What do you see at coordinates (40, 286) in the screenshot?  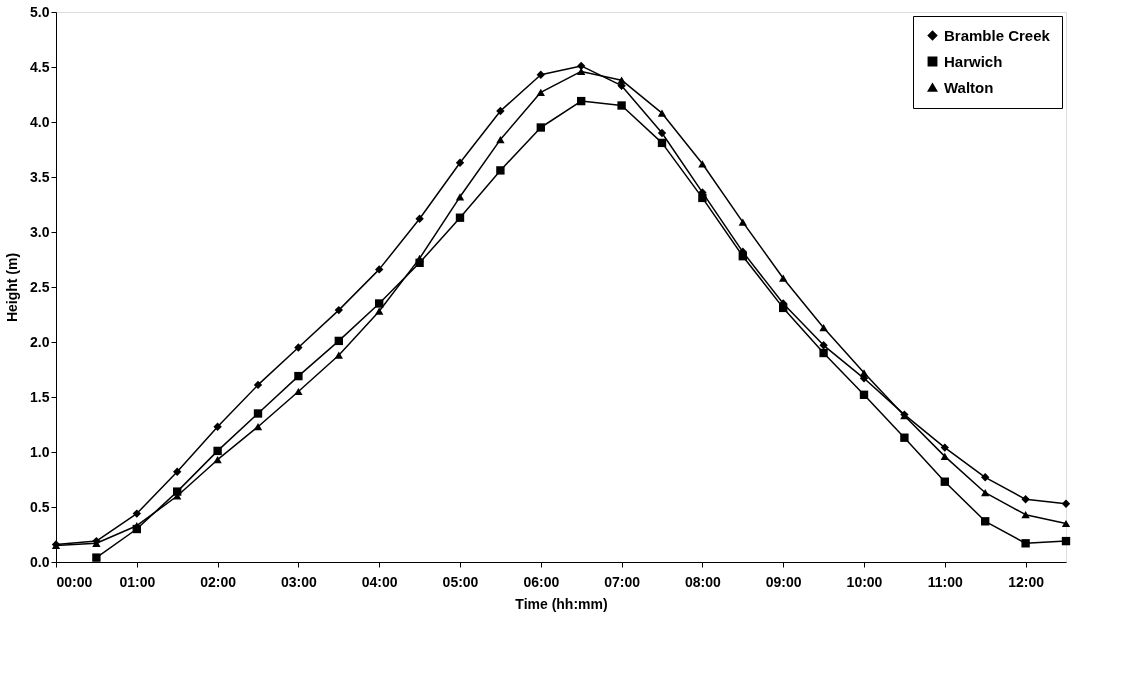 I see `y-tick-label: 2.5` at bounding box center [40, 286].